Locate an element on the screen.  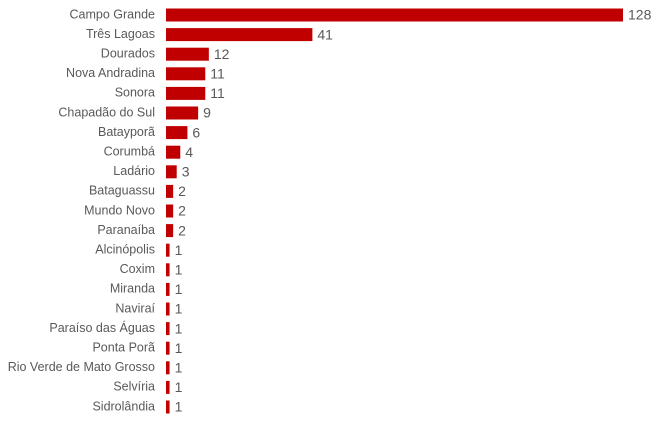
y-tick-label: Corumbá is located at coordinates (129, 151).